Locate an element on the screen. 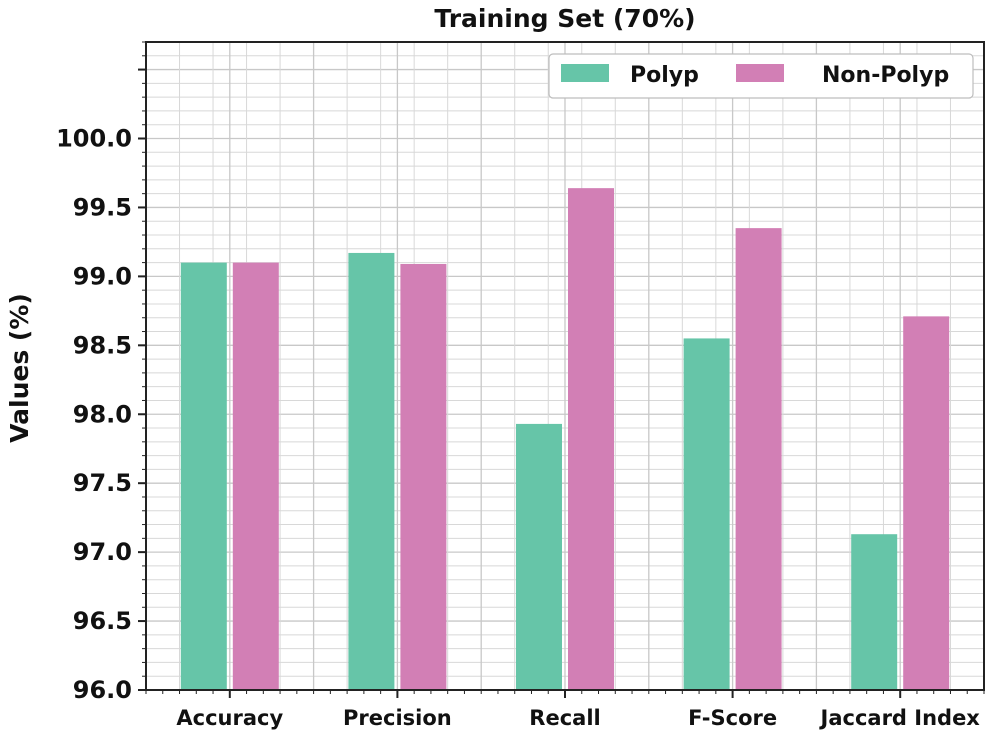 This screenshot has height=735, width=995. legend-label-polyp: Polyp is located at coordinates (664, 75).